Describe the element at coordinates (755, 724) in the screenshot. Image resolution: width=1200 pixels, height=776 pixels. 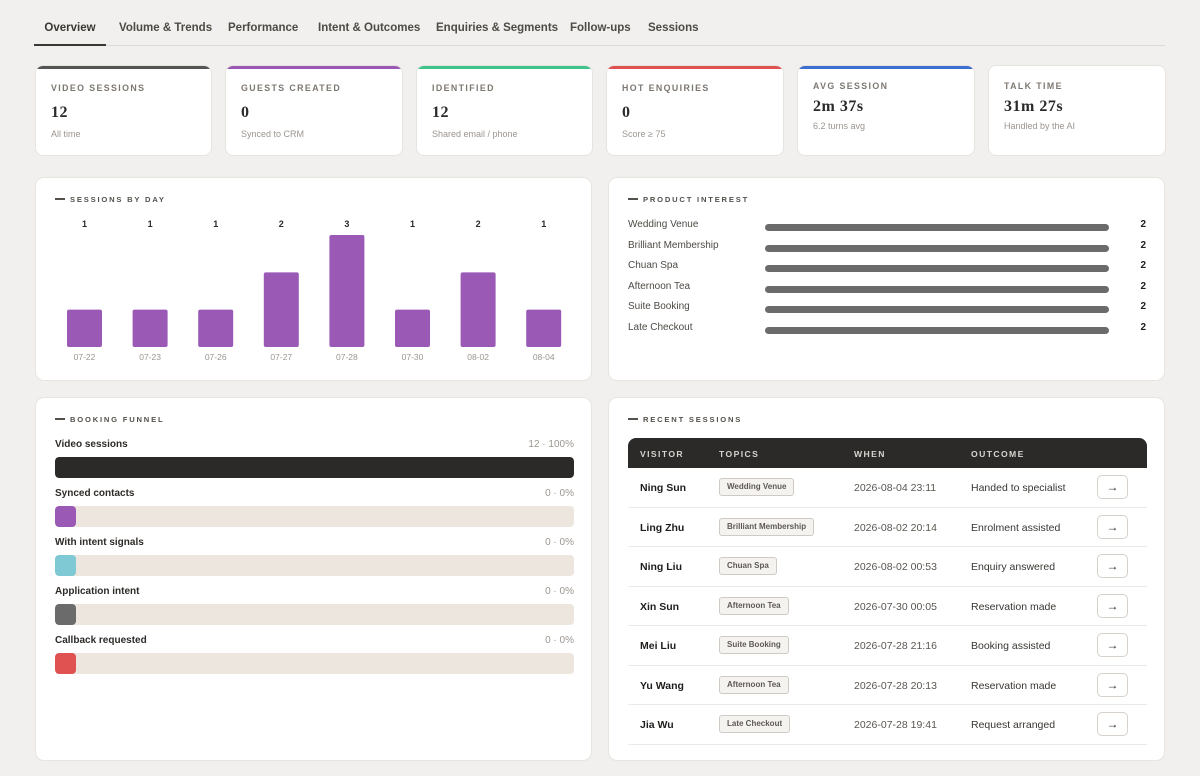
I see `topic-tag: Late Checkout` at that location.